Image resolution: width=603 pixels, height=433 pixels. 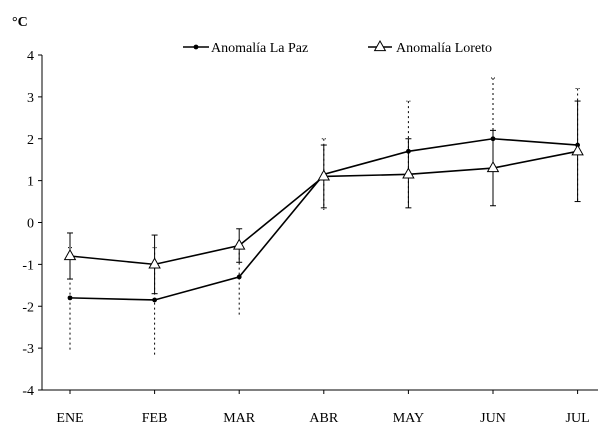 I want to click on legend: Anomalía La Paz Anomalía Loreto, so click(x=337, y=47).